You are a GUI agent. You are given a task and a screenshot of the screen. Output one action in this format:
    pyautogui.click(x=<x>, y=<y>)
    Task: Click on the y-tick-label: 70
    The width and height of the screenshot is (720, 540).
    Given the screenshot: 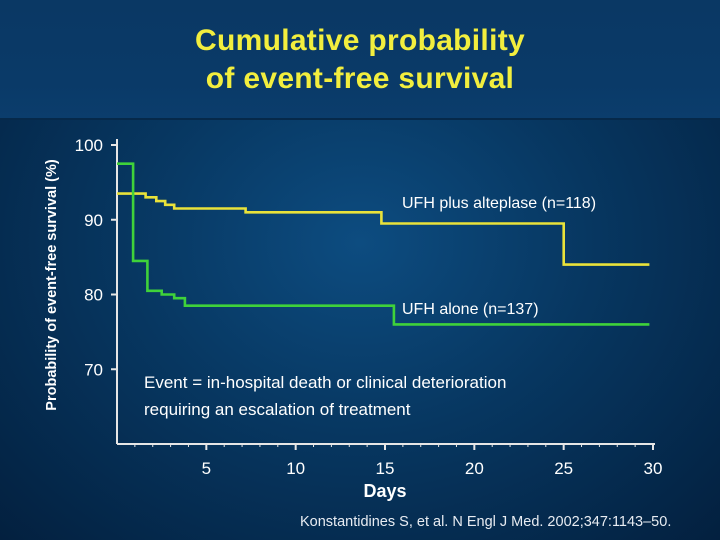 What is the action you would take?
    pyautogui.click(x=93, y=369)
    